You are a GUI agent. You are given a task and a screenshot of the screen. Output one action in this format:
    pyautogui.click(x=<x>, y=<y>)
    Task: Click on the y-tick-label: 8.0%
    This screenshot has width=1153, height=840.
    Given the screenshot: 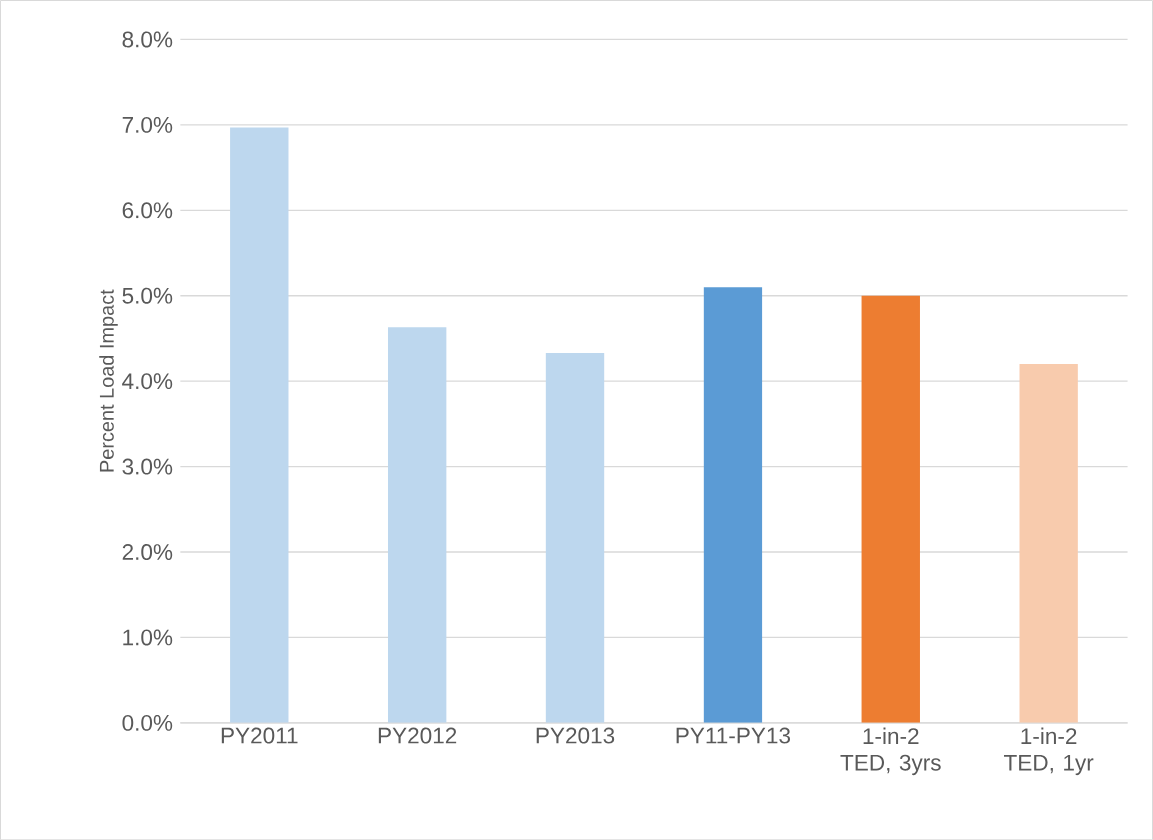 What is the action you would take?
    pyautogui.click(x=147, y=39)
    